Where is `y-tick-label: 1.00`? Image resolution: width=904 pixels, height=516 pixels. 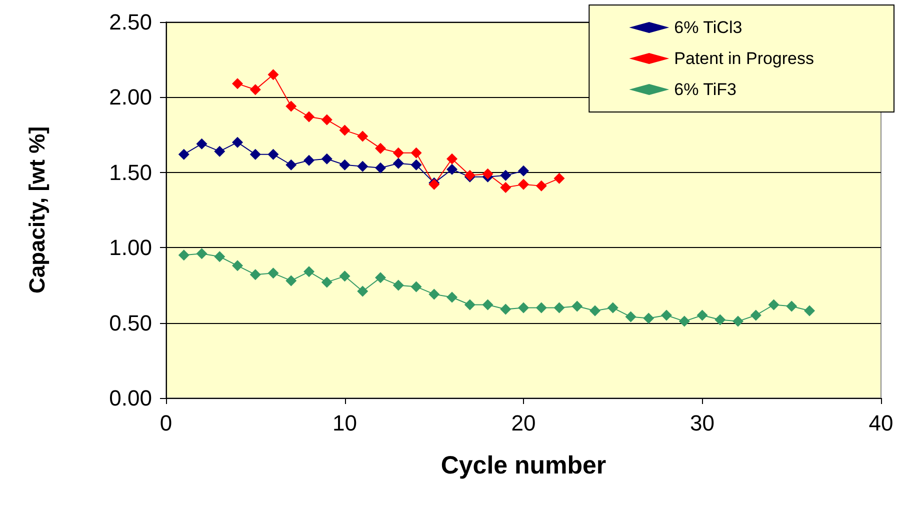 y-tick-label: 1.00 is located at coordinates (130, 247).